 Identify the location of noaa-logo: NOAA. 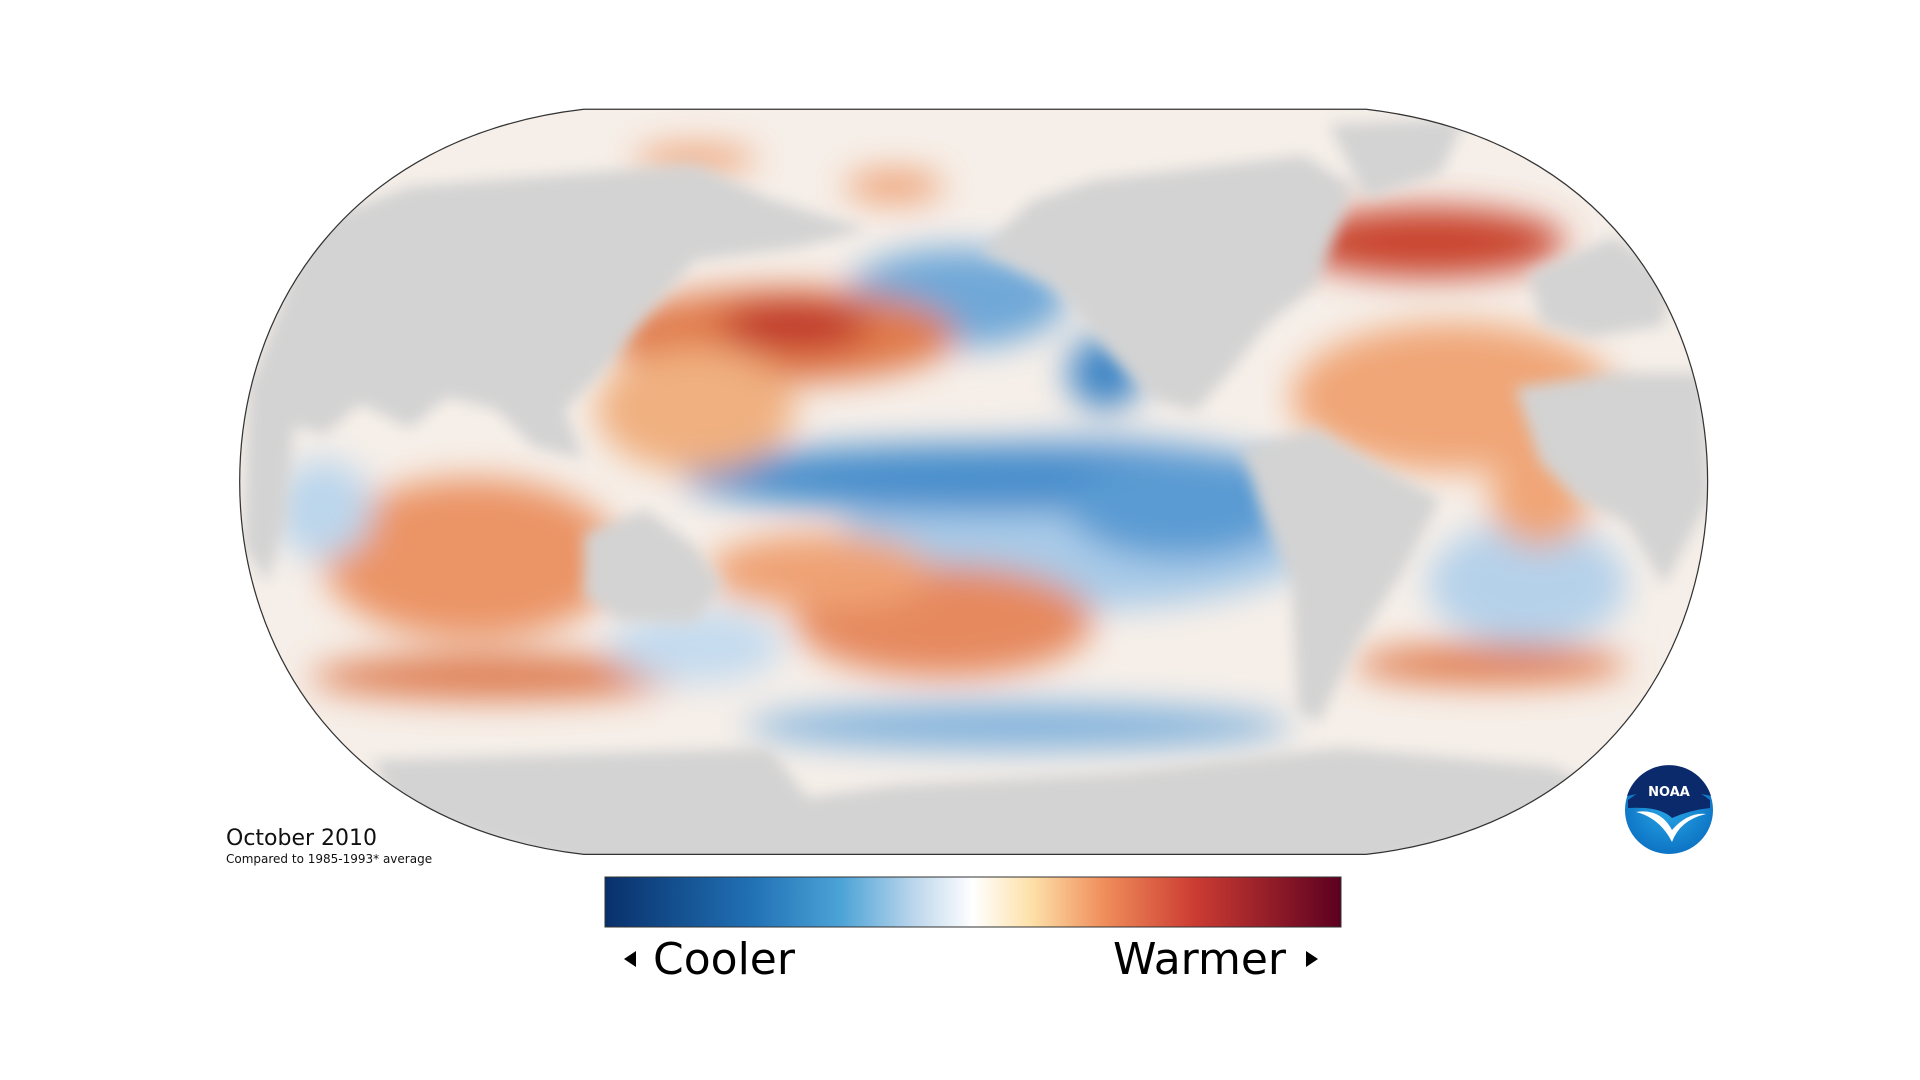
(1669, 809).